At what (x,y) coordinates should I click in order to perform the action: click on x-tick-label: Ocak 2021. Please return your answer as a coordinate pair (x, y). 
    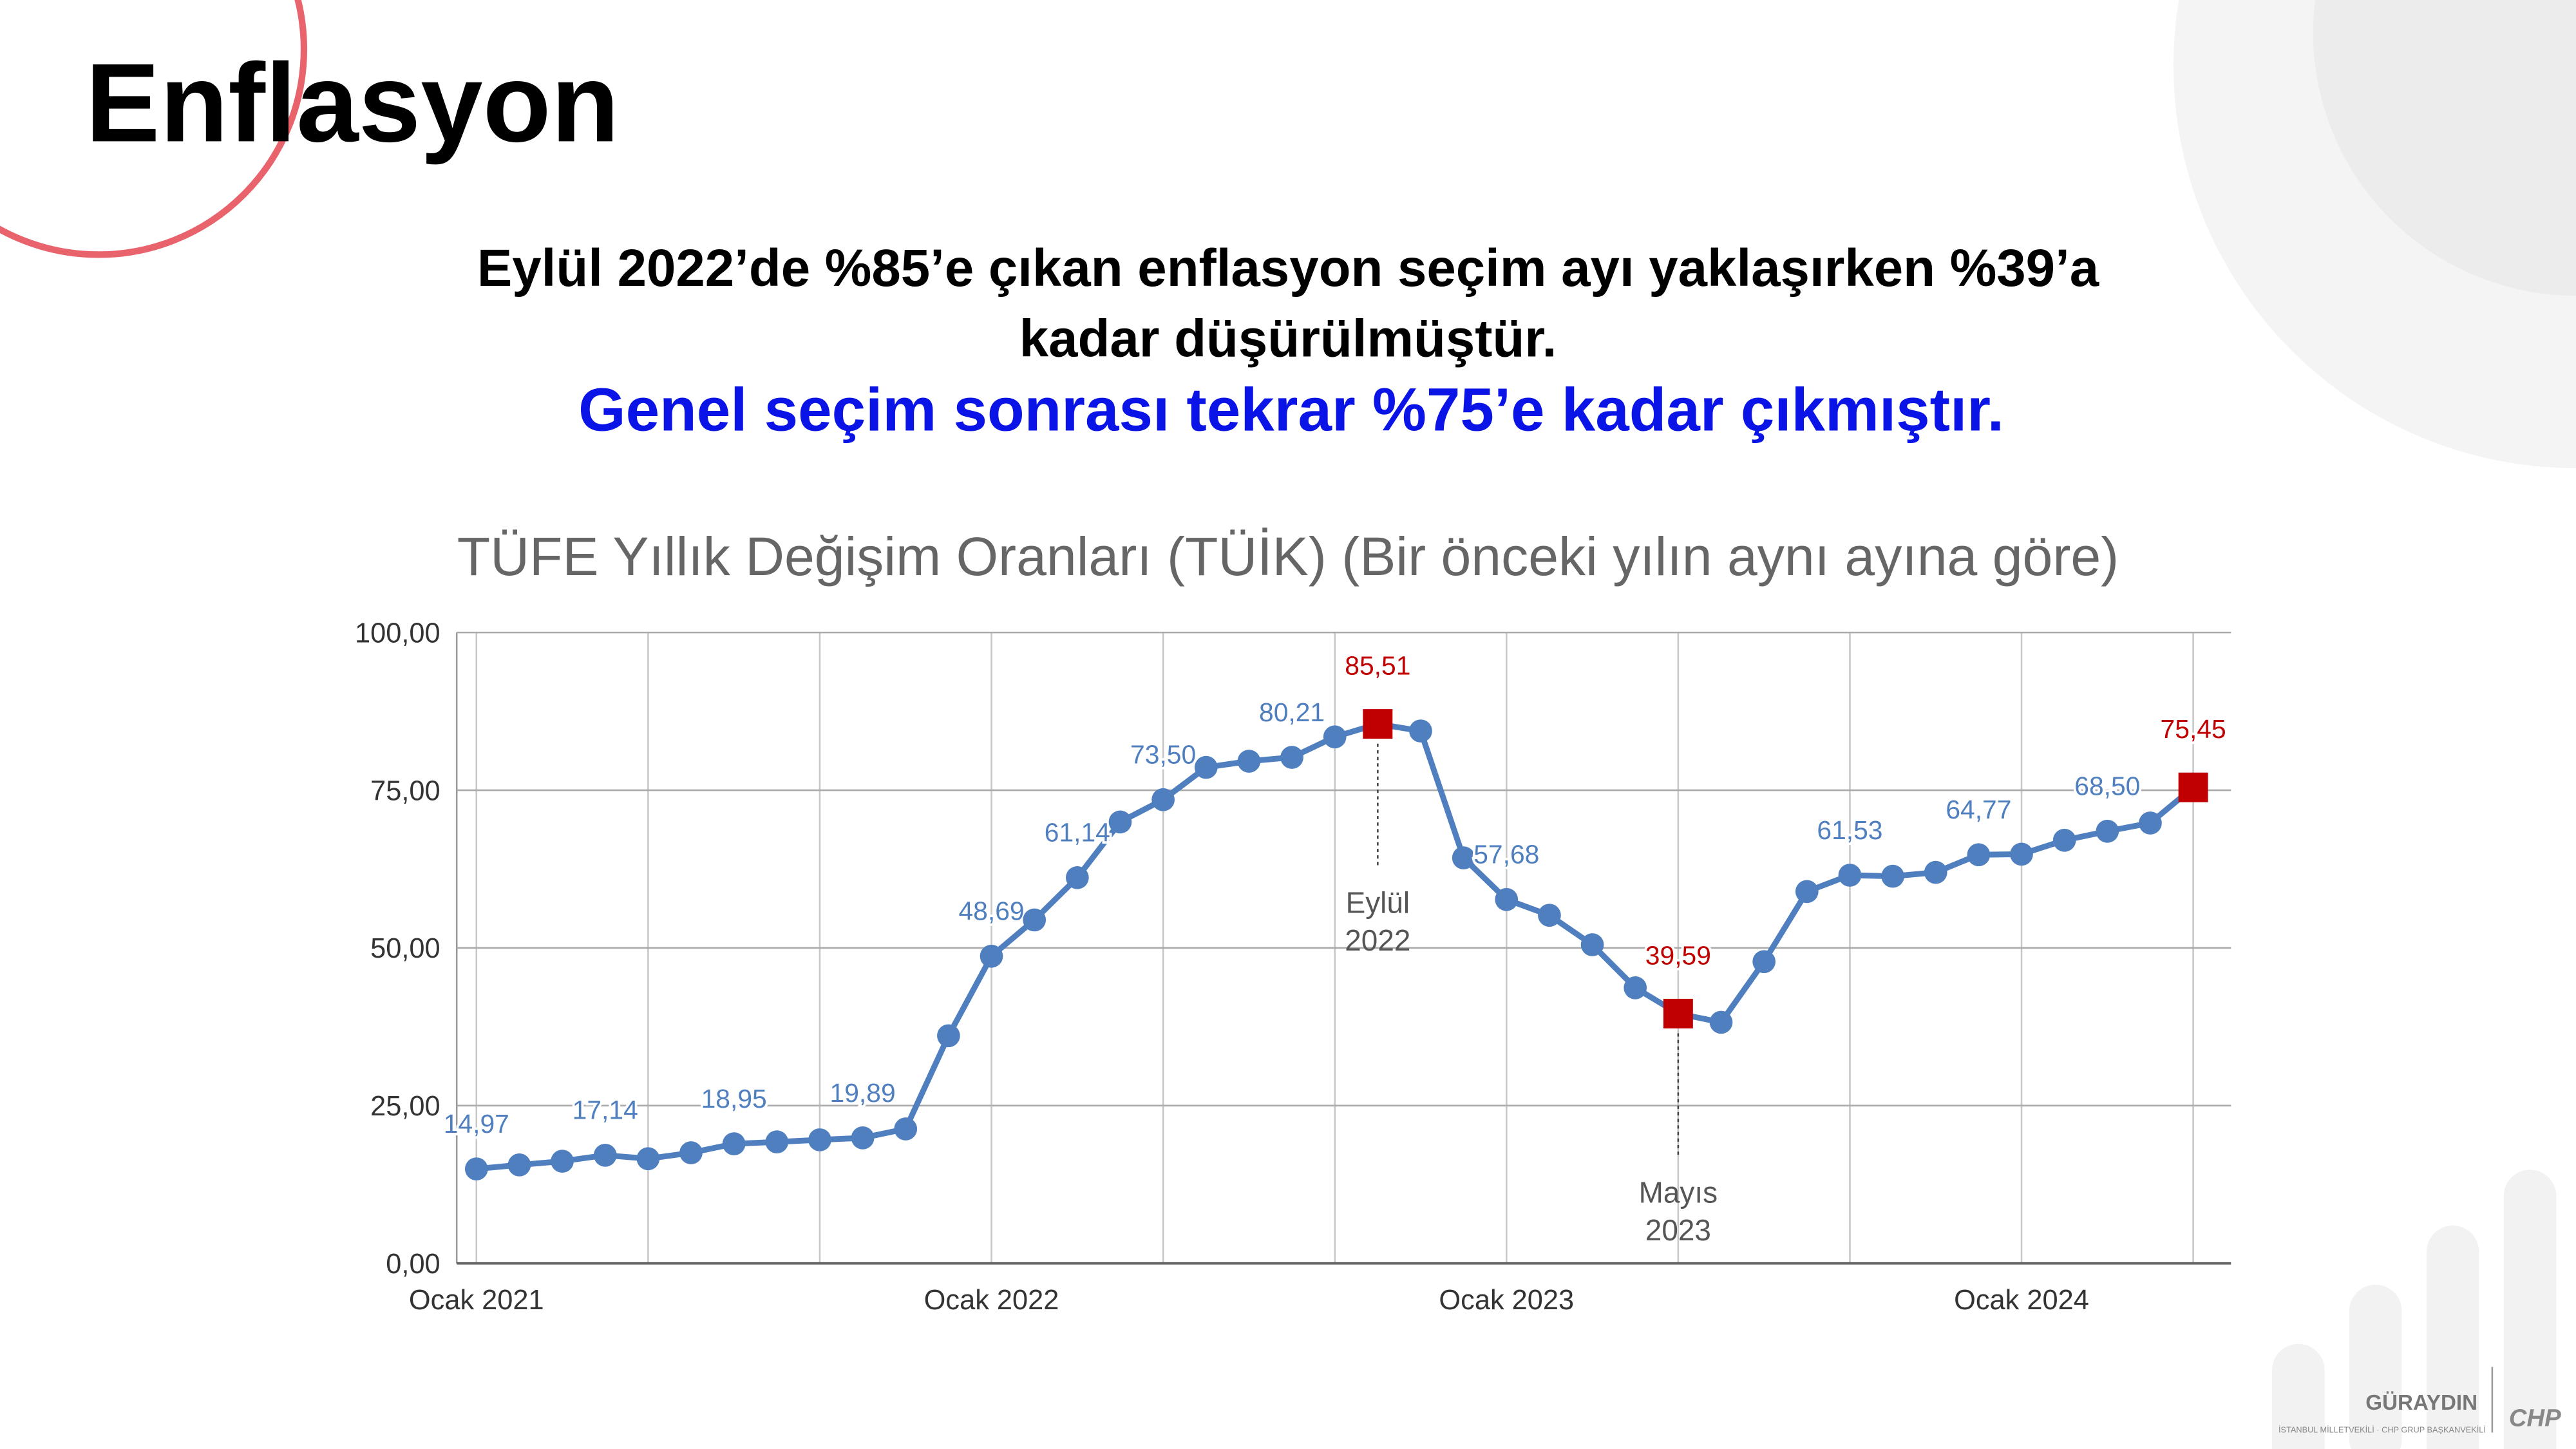
    Looking at the image, I should click on (477, 1300).